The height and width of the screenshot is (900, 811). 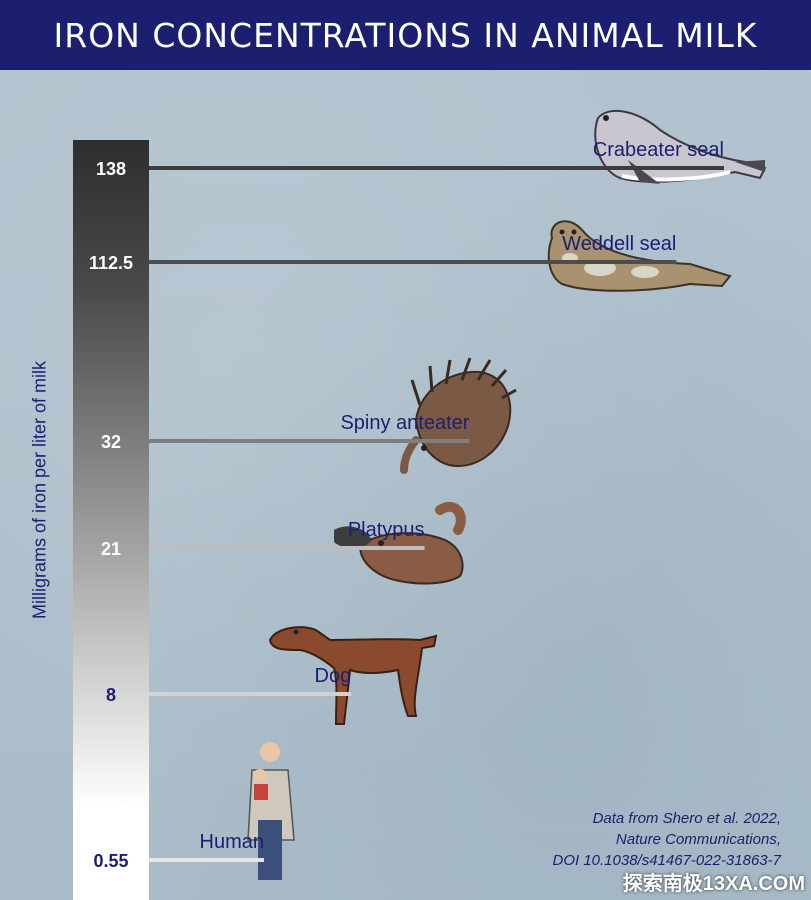 What do you see at coordinates (698, 839) in the screenshot?
I see `credit-line-2: Nature Communications,` at bounding box center [698, 839].